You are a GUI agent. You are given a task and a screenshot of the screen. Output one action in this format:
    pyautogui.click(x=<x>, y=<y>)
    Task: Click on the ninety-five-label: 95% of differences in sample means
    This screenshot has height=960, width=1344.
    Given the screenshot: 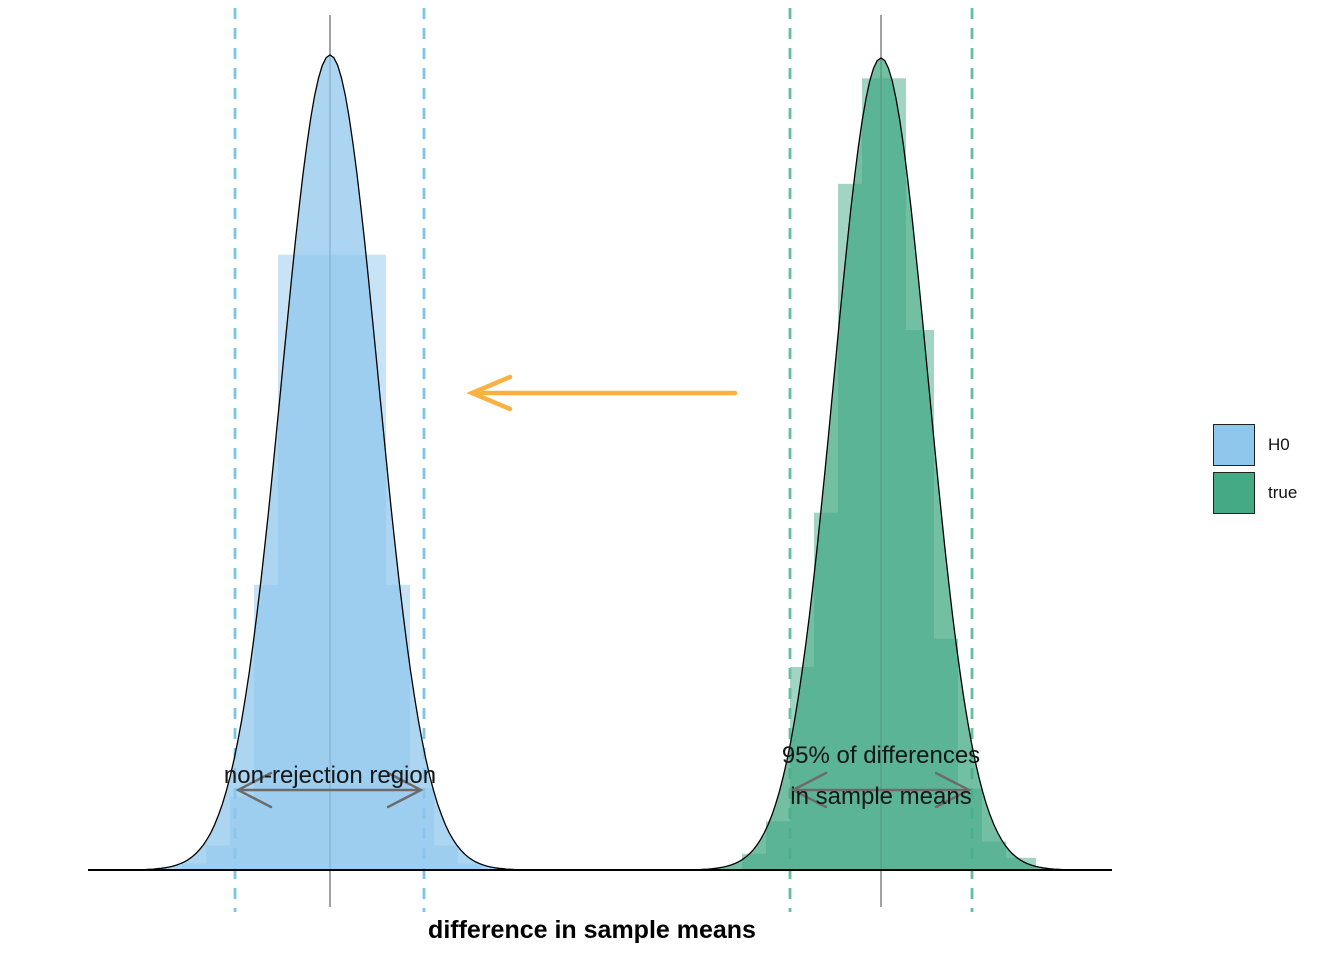 What is the action you would take?
    pyautogui.click(x=881, y=776)
    